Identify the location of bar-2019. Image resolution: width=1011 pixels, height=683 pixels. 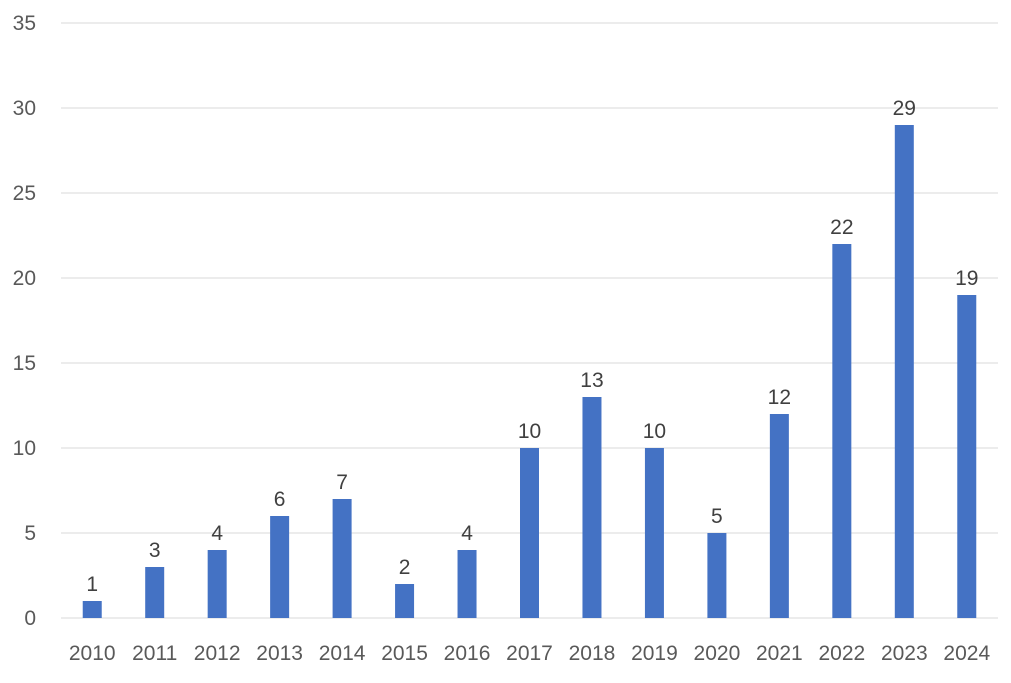
(654, 533).